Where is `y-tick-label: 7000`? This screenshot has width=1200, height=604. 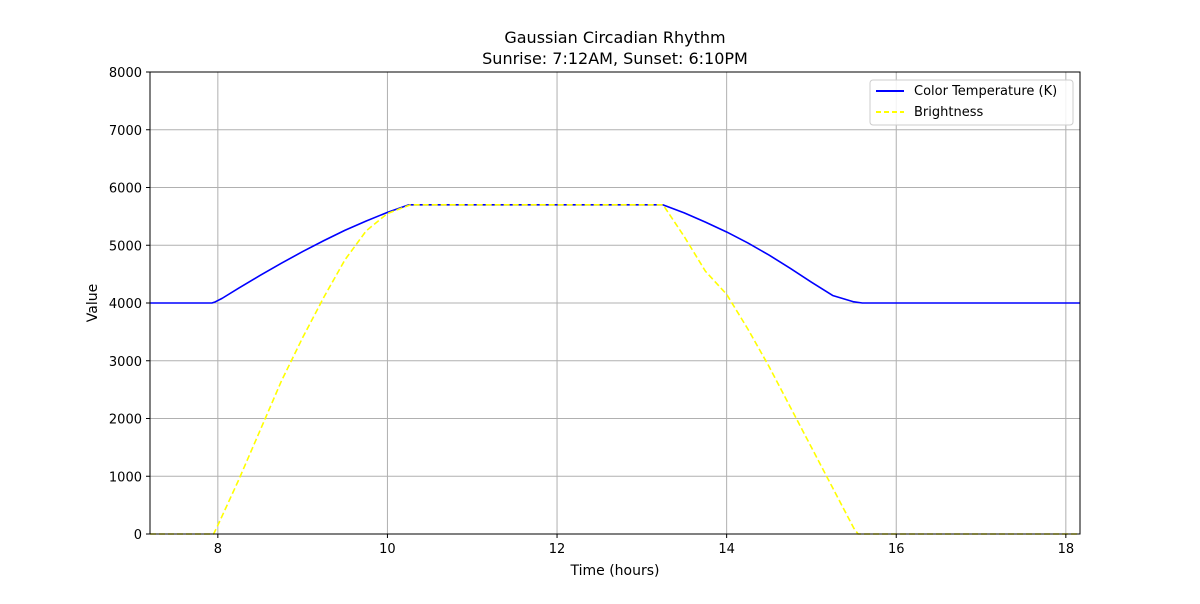 y-tick-label: 7000 is located at coordinates (125, 131).